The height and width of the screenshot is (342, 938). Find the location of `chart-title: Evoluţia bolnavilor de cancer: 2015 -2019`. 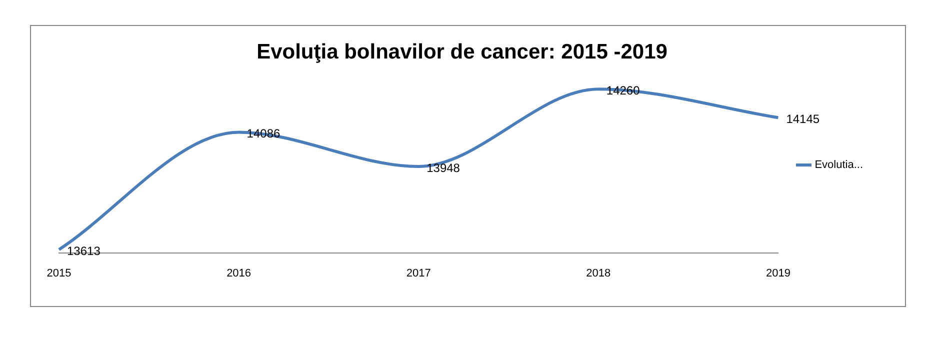

chart-title: Evoluţia bolnavilor de cancer: 2015 -2019 is located at coordinates (462, 52).